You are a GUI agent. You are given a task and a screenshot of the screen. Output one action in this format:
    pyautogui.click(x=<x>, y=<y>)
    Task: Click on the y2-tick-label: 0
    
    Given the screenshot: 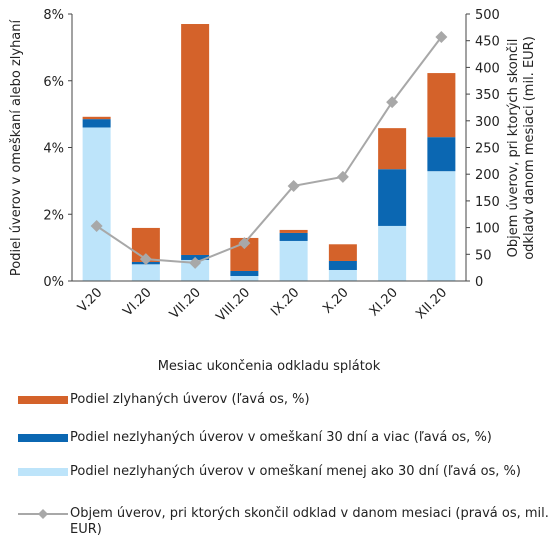 What is the action you would take?
    pyautogui.click(x=479, y=282)
    